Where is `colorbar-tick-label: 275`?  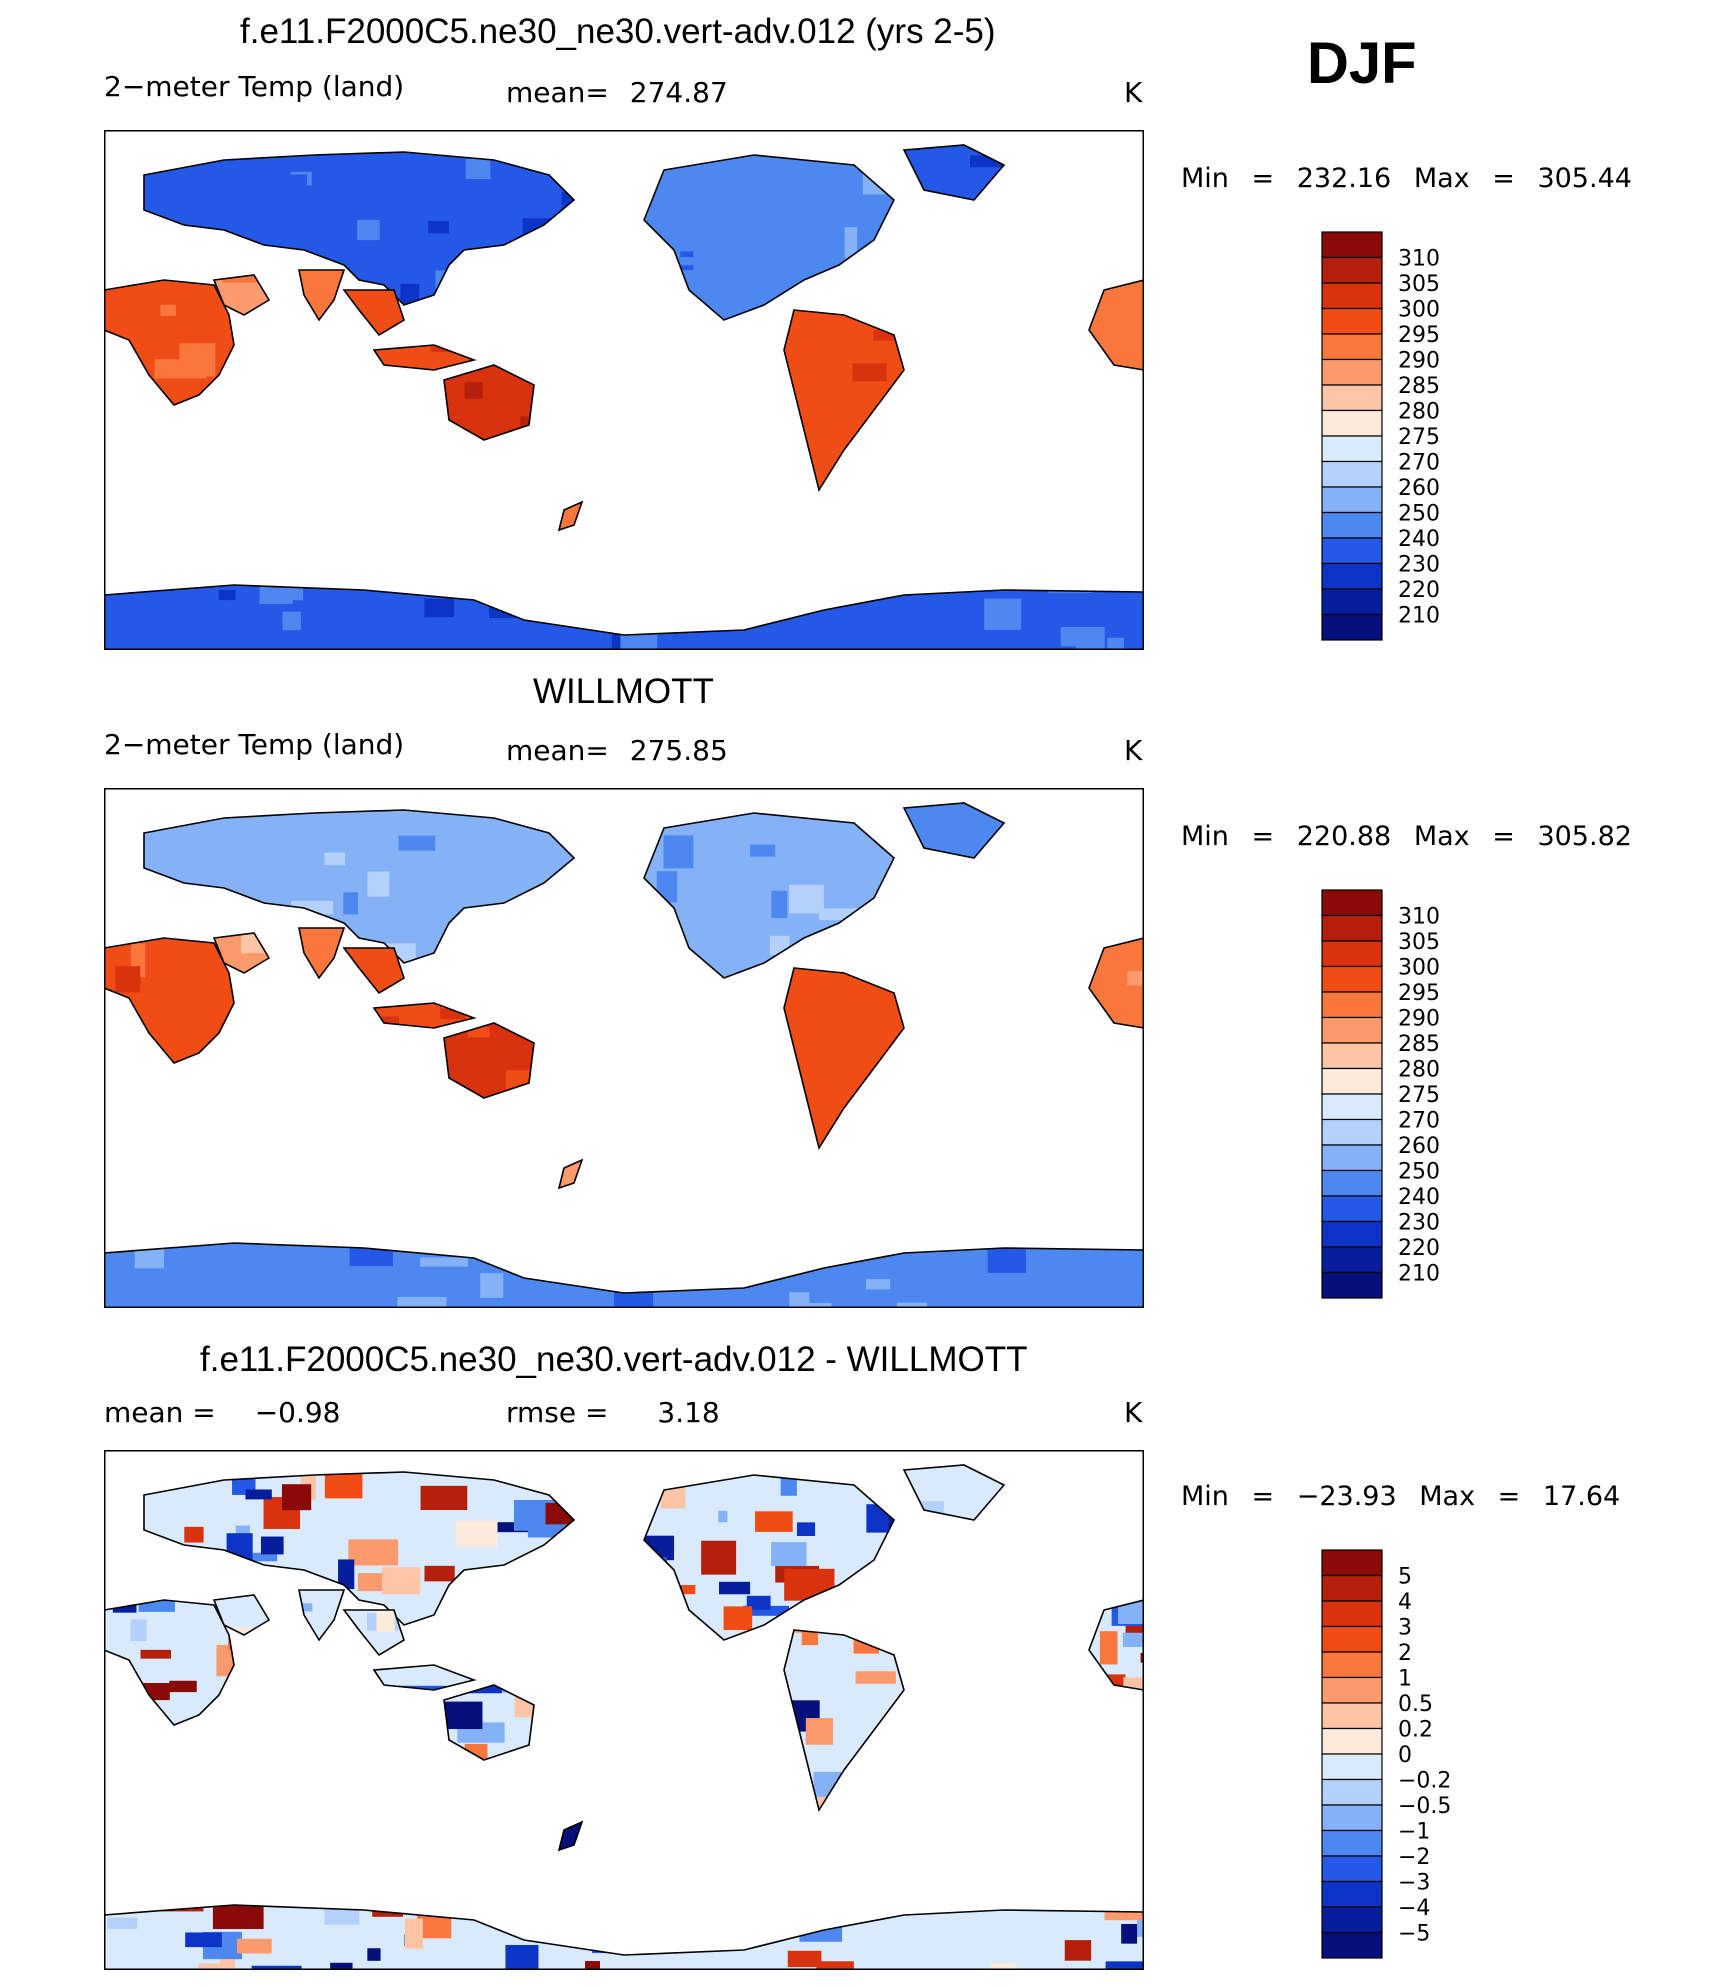
colorbar-tick-label: 275 is located at coordinates (1419, 1095).